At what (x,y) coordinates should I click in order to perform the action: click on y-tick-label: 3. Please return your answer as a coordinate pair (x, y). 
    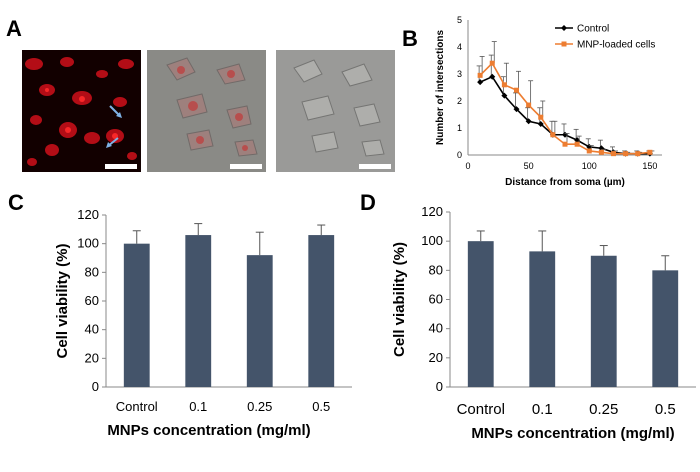
    Looking at the image, I should click on (459, 74).